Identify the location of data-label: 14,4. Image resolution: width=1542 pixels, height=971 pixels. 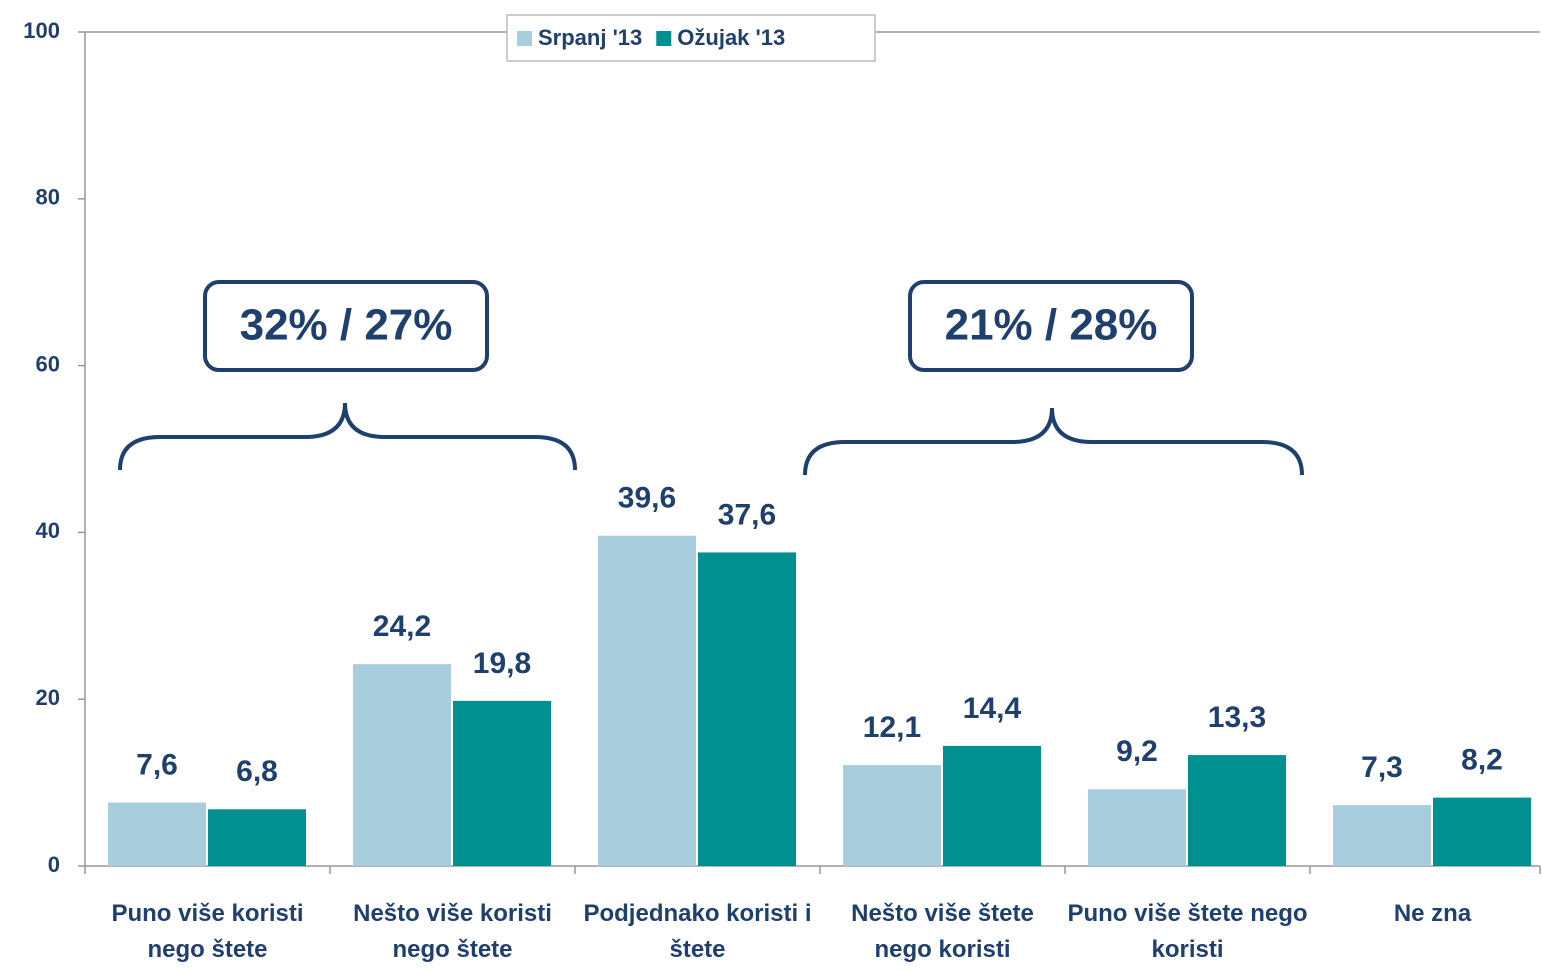
(992, 708).